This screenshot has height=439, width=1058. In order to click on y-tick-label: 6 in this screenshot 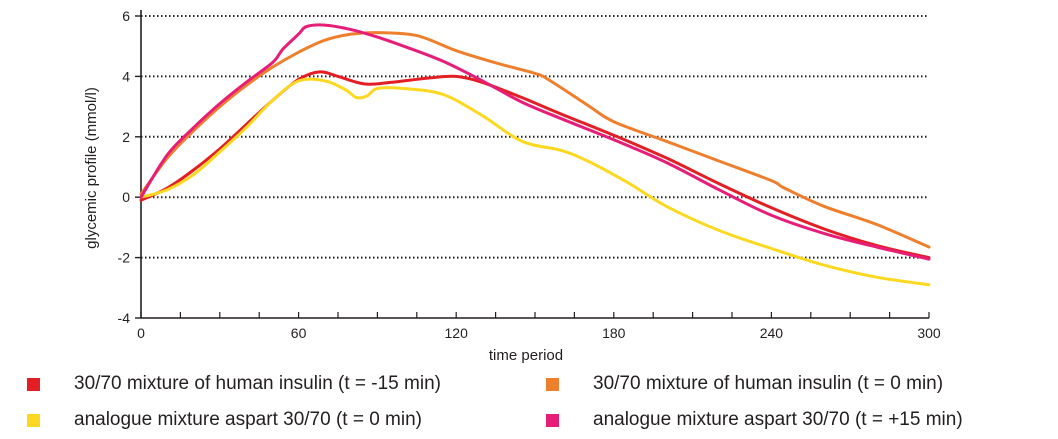, I will do `click(126, 16)`.